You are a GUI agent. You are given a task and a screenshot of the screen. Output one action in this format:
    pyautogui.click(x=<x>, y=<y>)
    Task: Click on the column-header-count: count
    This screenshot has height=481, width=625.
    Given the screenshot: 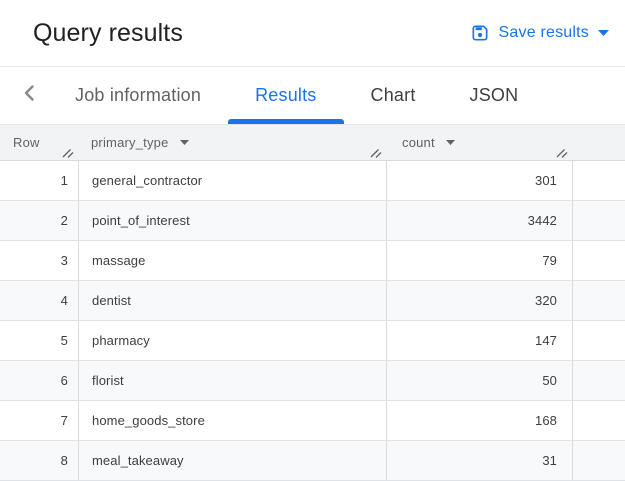 What is the action you would take?
    pyautogui.click(x=479, y=142)
    